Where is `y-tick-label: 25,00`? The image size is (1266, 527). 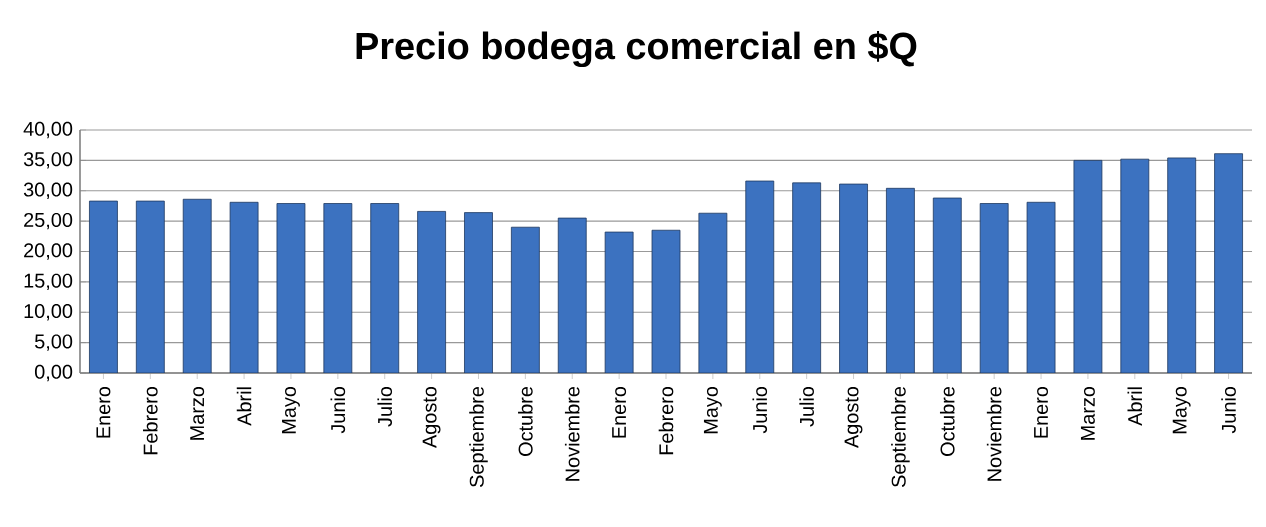
y-tick-label: 25,00 is located at coordinates (48, 221).